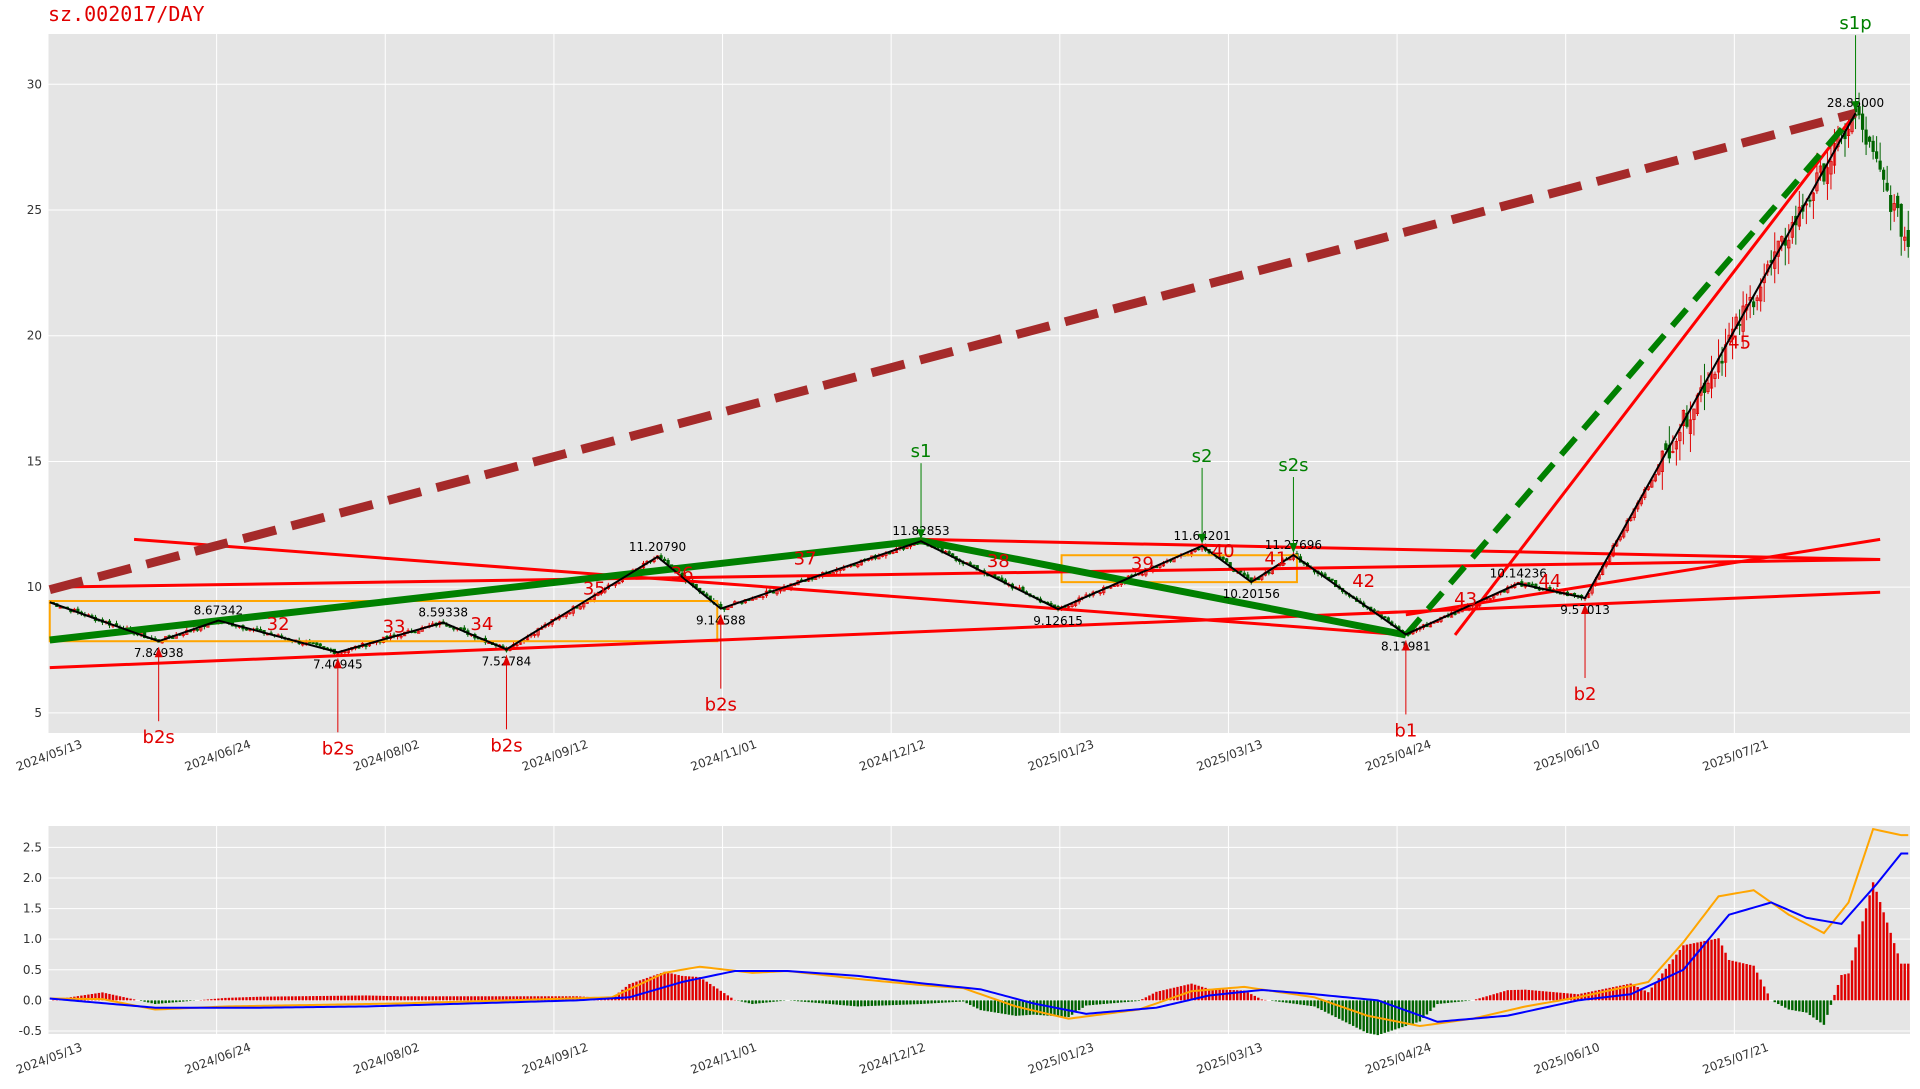 This screenshot has height=1089, width=1920. What do you see at coordinates (892, 1058) in the screenshot?
I see `macd-x-tick-label: 2024/12/12` at bounding box center [892, 1058].